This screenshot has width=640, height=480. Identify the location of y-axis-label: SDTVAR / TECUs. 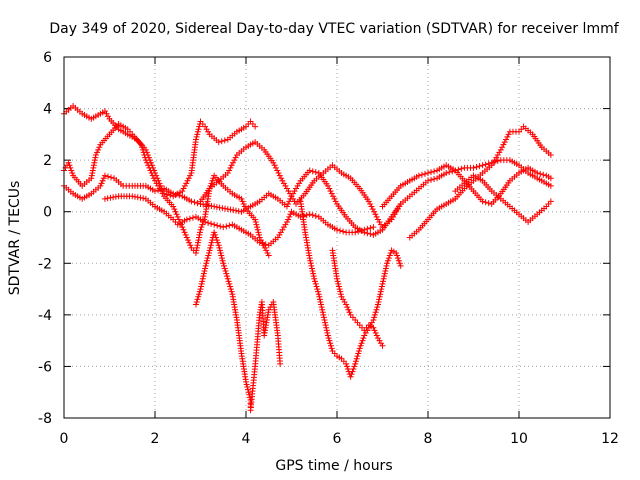
(15, 238).